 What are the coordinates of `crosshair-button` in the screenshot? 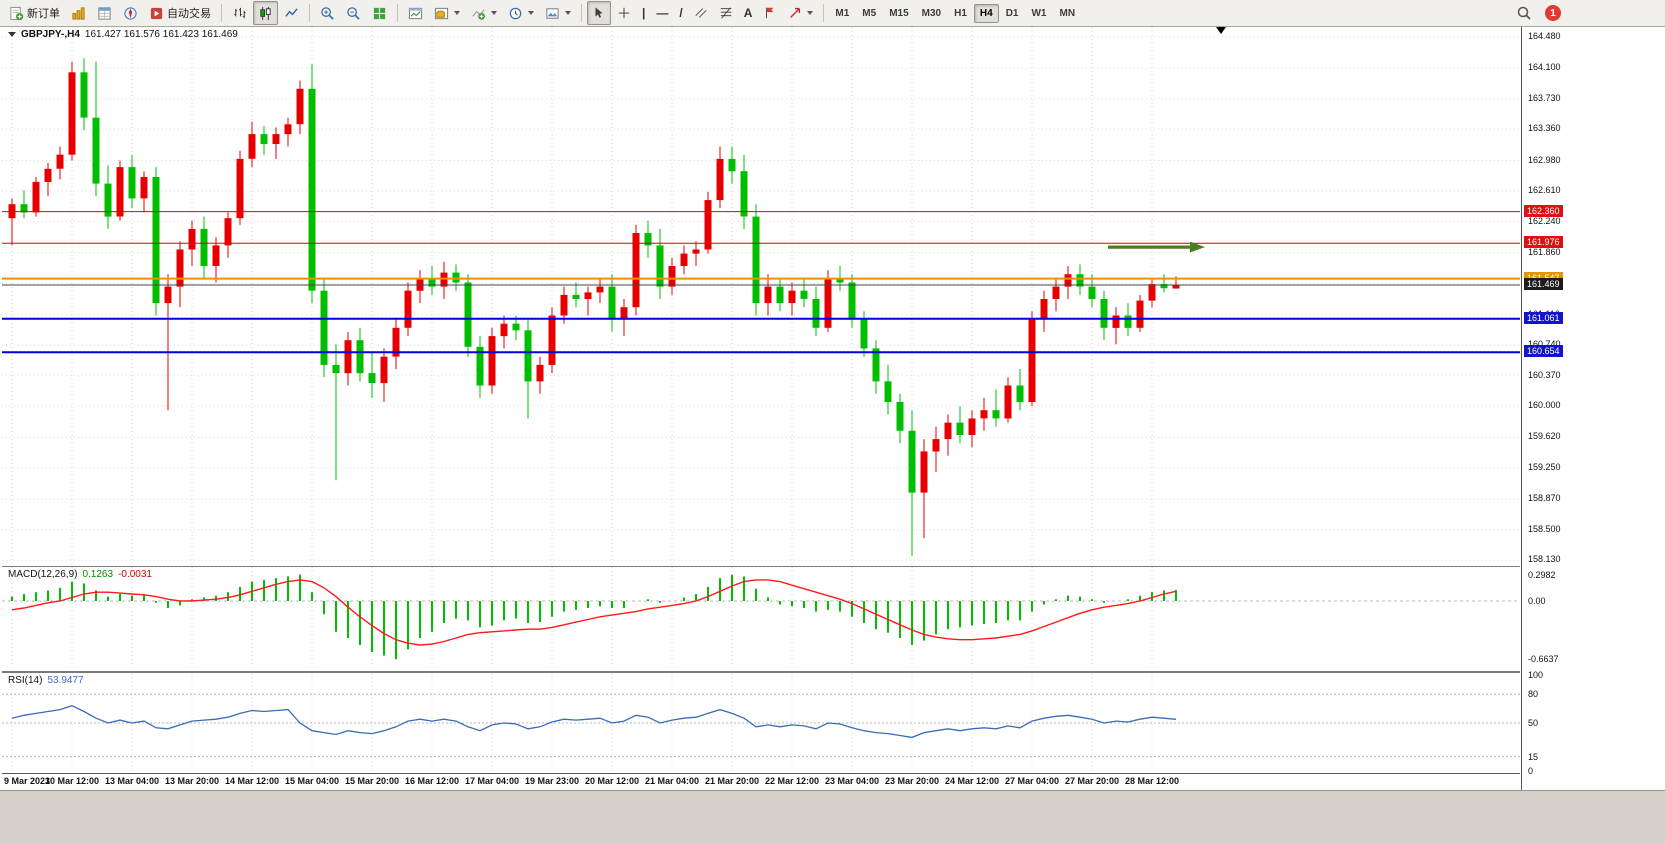 It's located at (624, 13).